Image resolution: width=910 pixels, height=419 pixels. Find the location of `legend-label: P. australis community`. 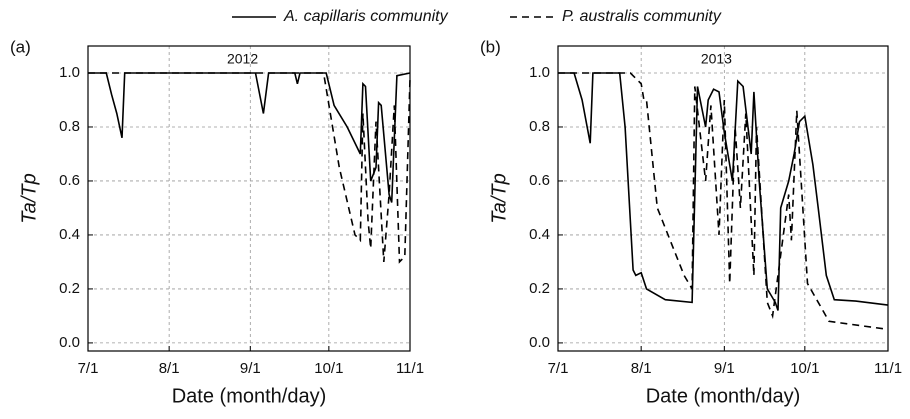

legend-label: P. australis community is located at coordinates (642, 16).